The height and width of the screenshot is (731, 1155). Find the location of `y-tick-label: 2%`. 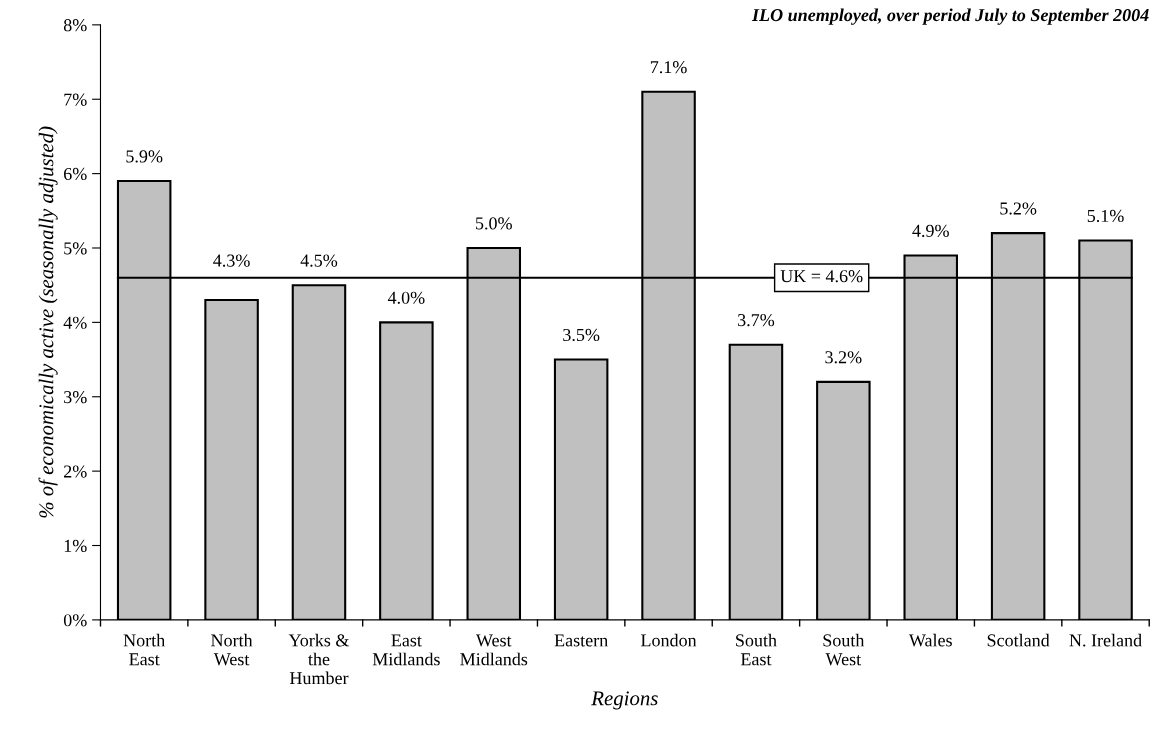

y-tick-label: 2% is located at coordinates (75, 471).